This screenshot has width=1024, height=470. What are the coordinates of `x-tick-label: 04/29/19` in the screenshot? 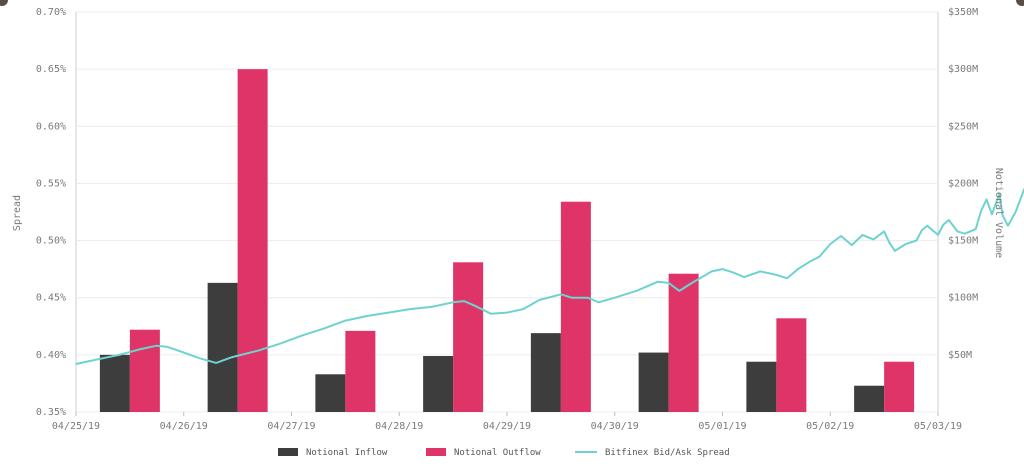 It's located at (507, 426).